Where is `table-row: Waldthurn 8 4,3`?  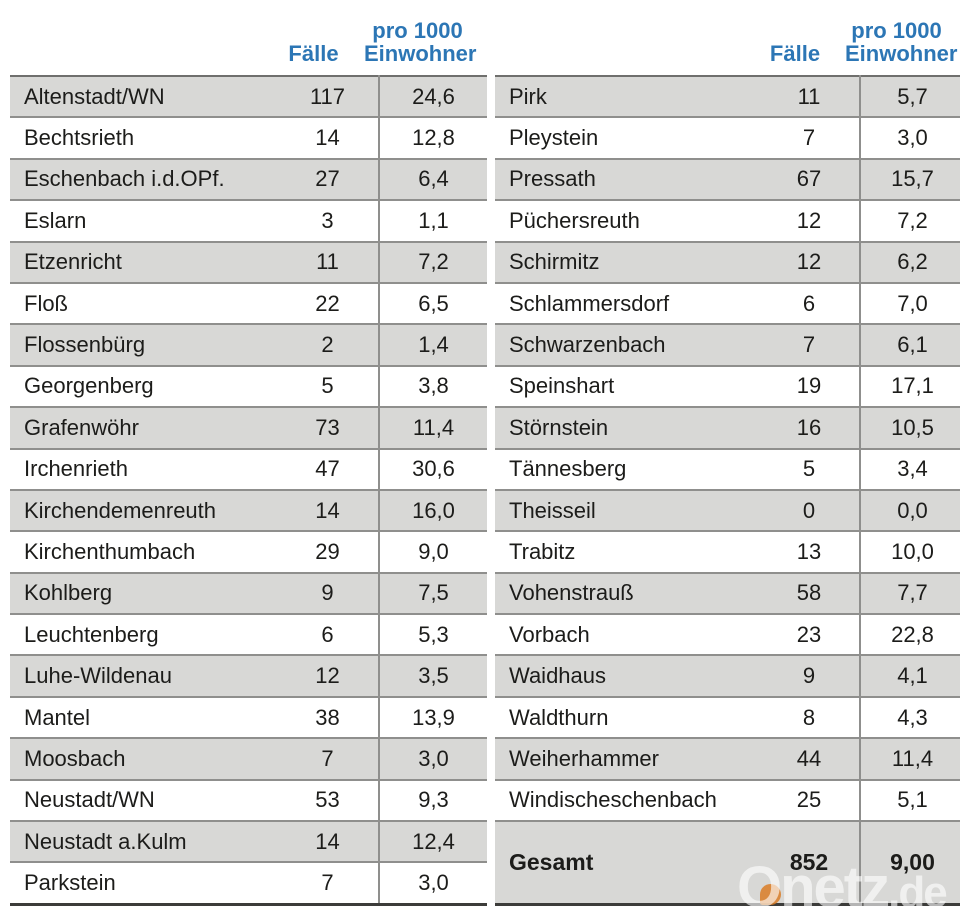 table-row: Waldthurn 8 4,3 is located at coordinates (727, 717).